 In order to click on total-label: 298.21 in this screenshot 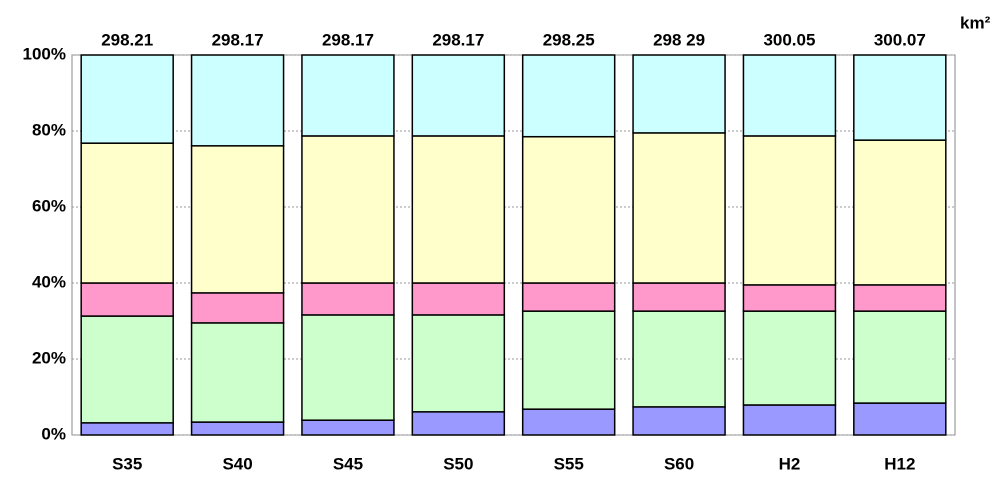, I will do `click(127, 39)`.